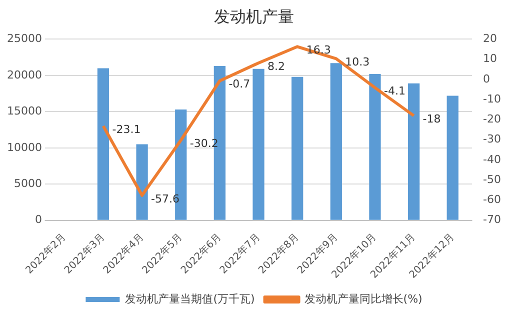 This screenshot has height=319, width=512. What do you see at coordinates (492, 219) in the screenshot?
I see `y2-tick-label: -70` at bounding box center [492, 219].